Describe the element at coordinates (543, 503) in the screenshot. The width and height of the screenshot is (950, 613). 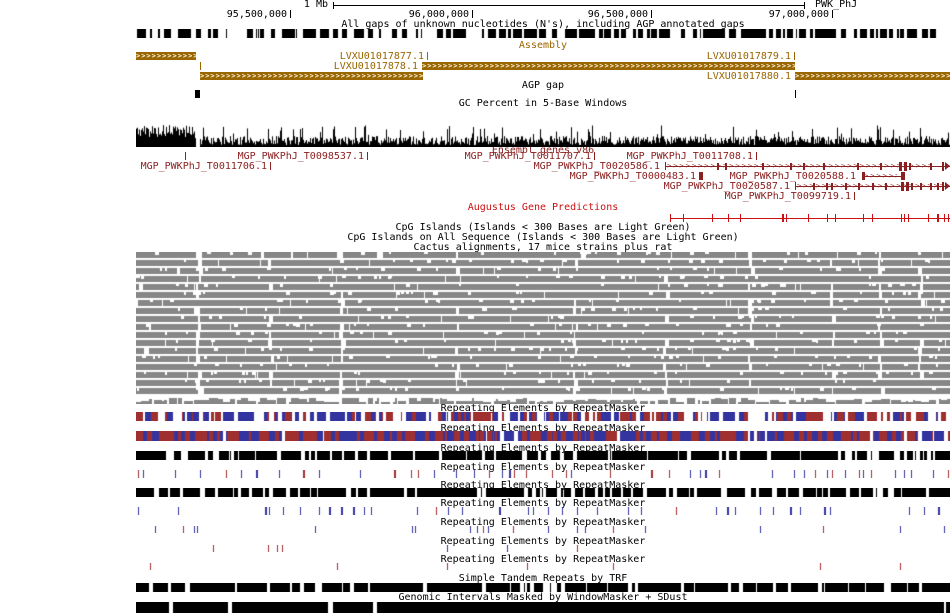
I see `track-title-repeatmasker-6: Repeating Elements by RepeatMasker` at that location.